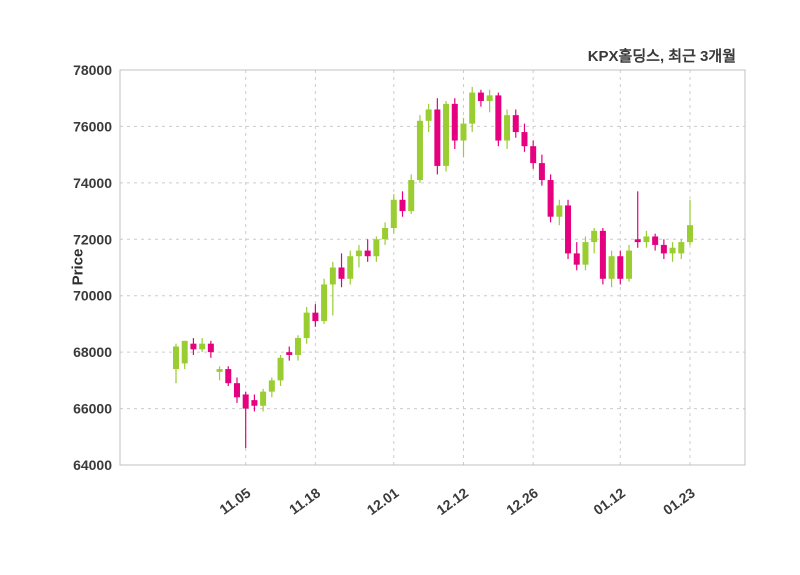 This screenshot has width=800, height=575. Describe the element at coordinates (234, 500) in the screenshot. I see `x-tick-label: 11.05` at that location.